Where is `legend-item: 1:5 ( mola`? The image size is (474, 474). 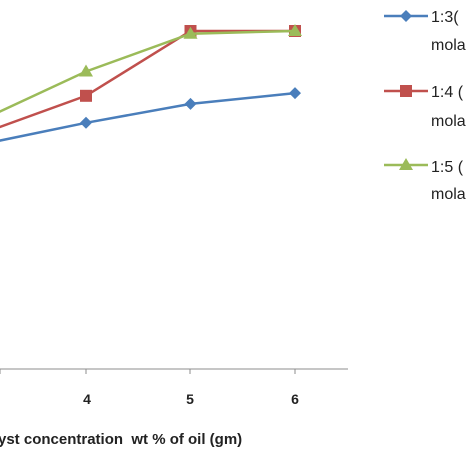 legend-item: 1:5 ( mola is located at coordinates (425, 180).